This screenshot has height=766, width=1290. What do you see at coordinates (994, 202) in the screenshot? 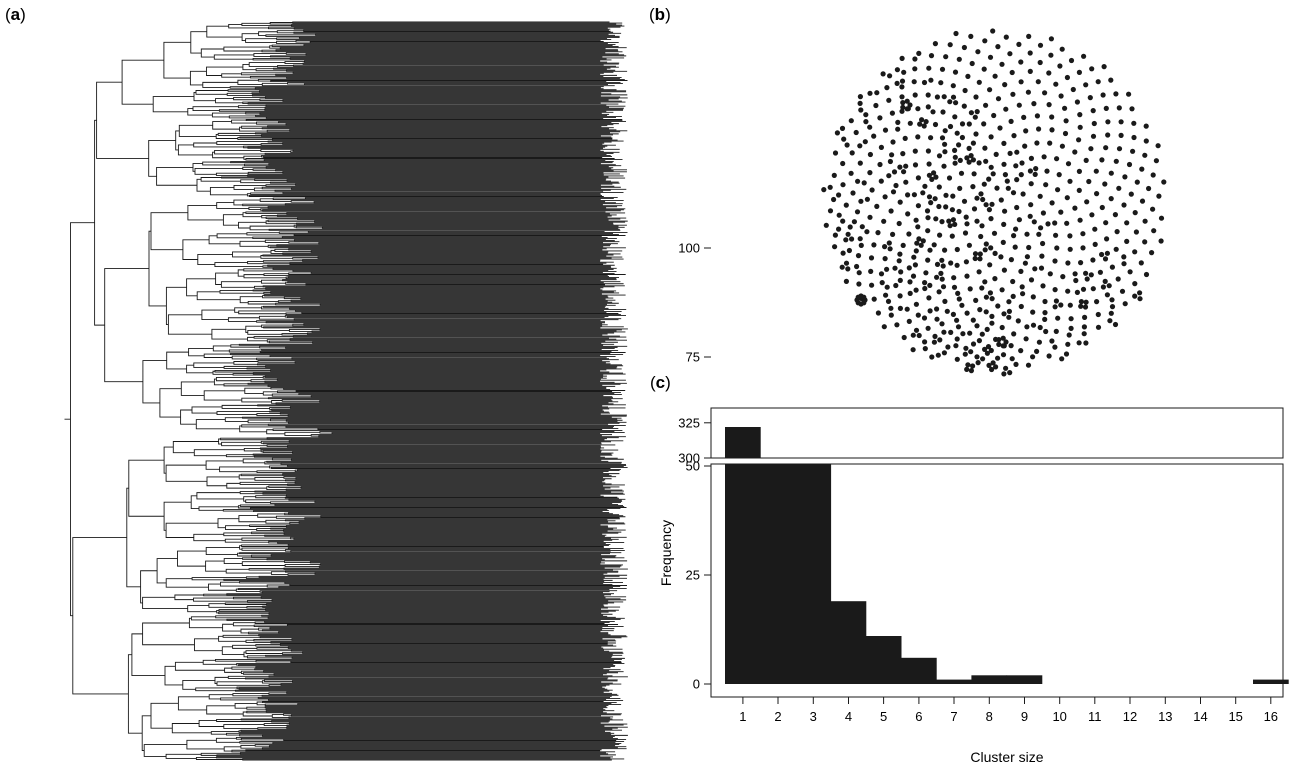
I see `cluster-network` at bounding box center [994, 202].